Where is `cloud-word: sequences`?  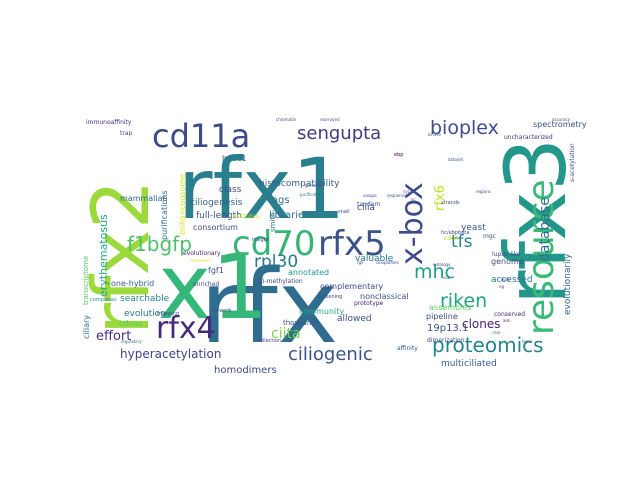
cloud-word: sequences is located at coordinates (397, 195).